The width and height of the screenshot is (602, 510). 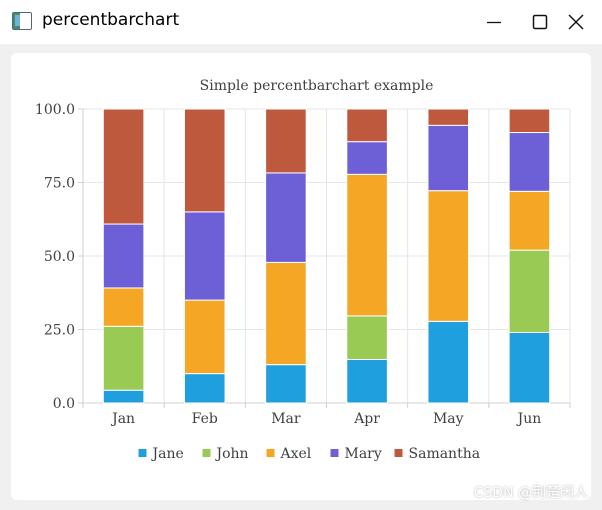 What do you see at coordinates (55, 110) in the screenshot?
I see `y-tick-label: 100.0` at bounding box center [55, 110].